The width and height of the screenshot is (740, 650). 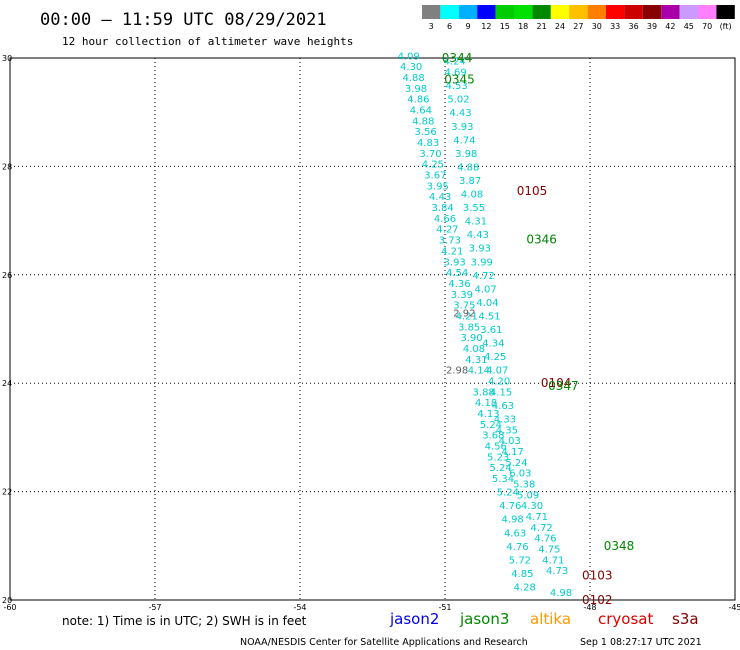 What do you see at coordinates (469, 327) in the screenshot?
I see `wave-height-point: 3.85` at bounding box center [469, 327].